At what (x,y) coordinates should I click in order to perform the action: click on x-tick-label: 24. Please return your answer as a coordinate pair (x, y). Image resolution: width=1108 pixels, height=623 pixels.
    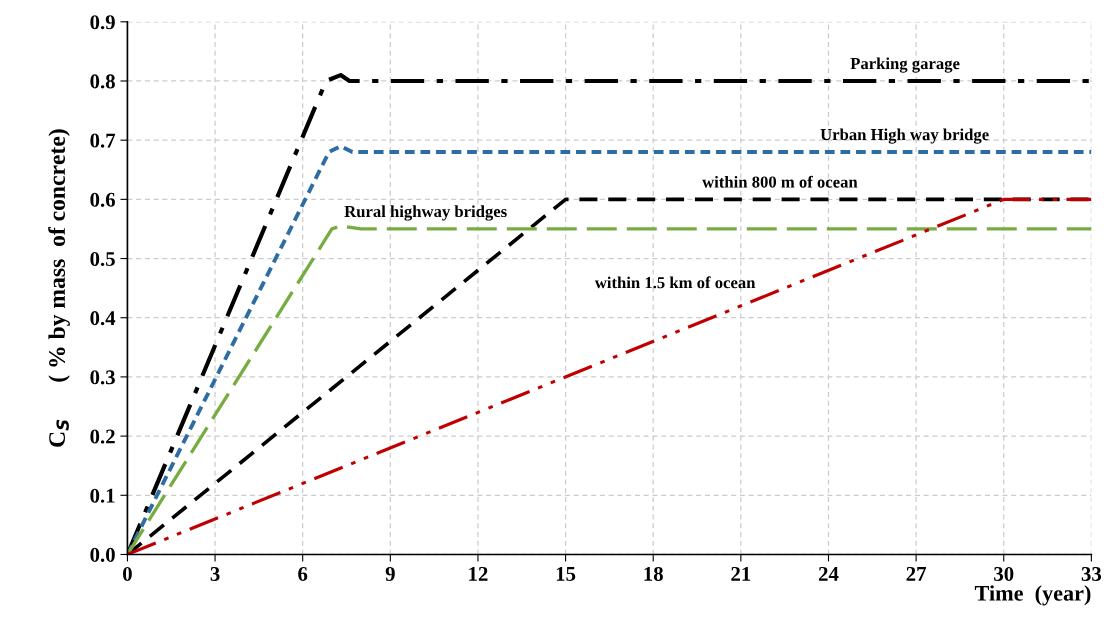
    Looking at the image, I should click on (828, 573).